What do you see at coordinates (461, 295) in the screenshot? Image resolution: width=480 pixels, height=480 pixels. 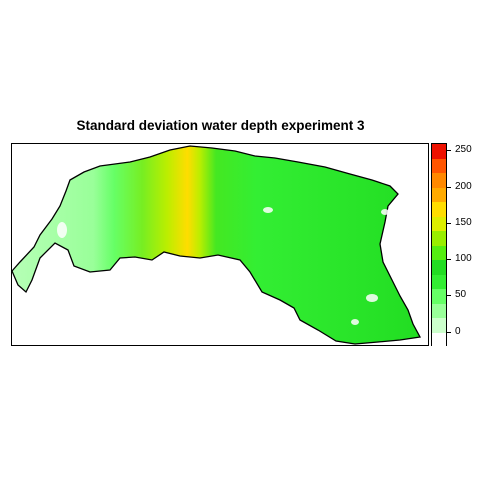 I see `legend-tick-label: 50` at bounding box center [461, 295].